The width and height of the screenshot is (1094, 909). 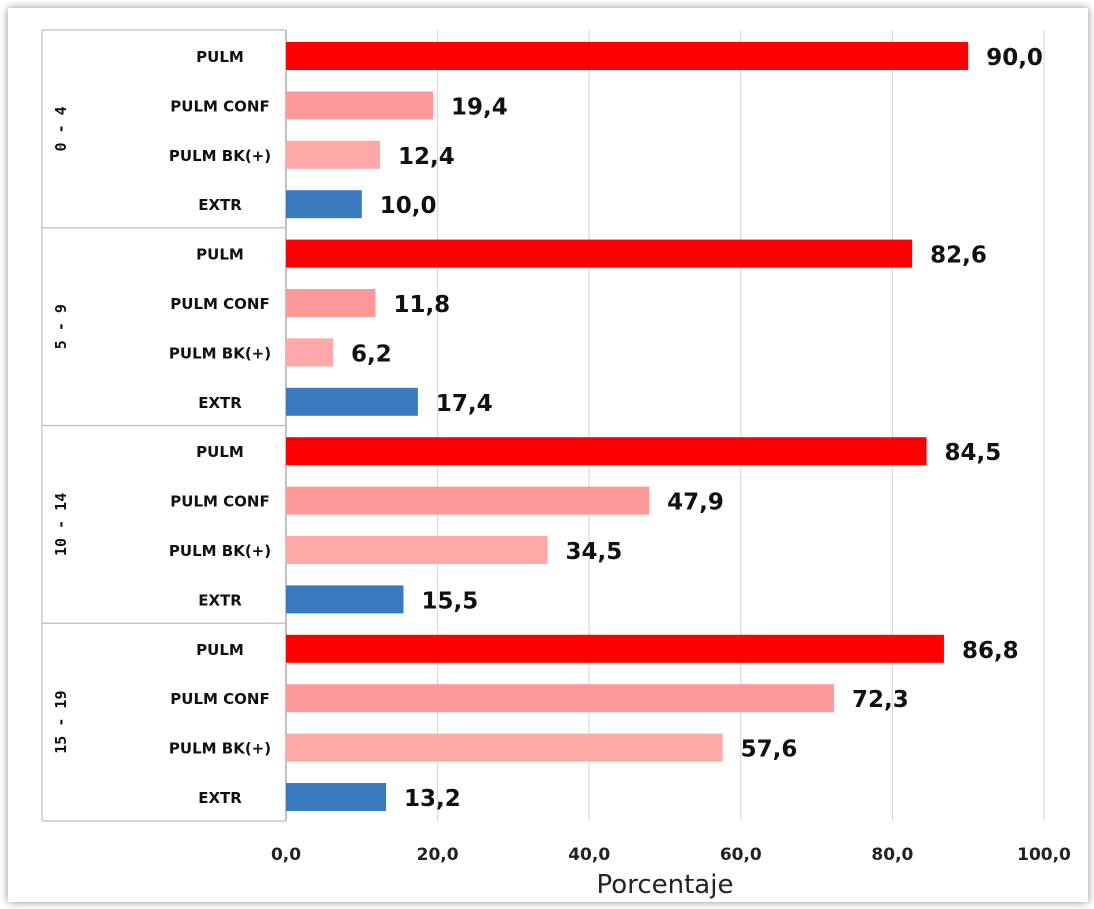 What do you see at coordinates (438, 855) in the screenshot?
I see `x-tick-label: 20,0` at bounding box center [438, 855].